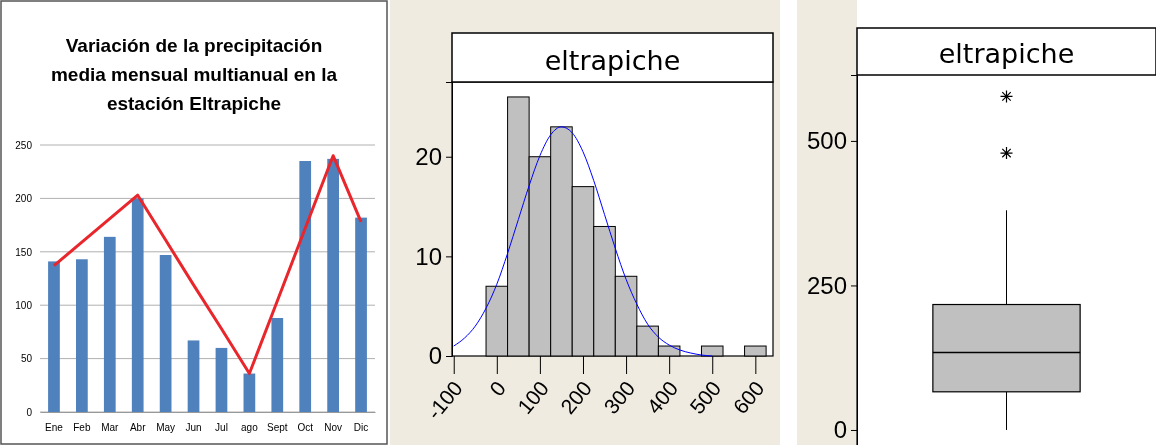  Describe the element at coordinates (333, 428) in the screenshot. I see `x-tick-label: Nov` at that location.